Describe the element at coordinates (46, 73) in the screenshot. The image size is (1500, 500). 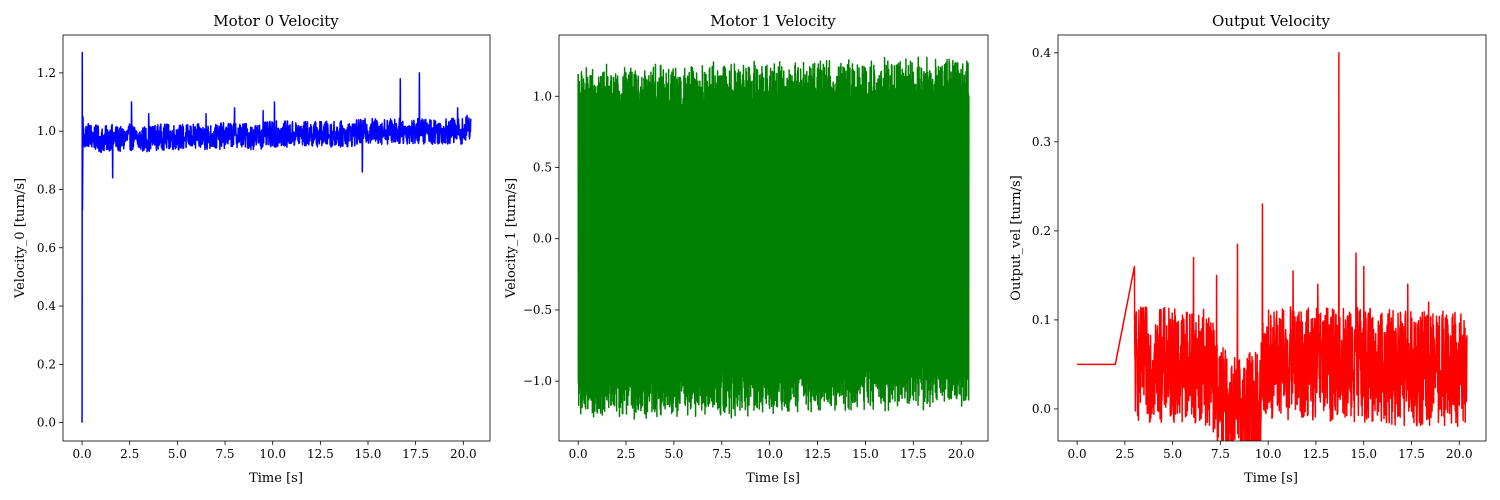
I see `y-tick-label: 1.2` at that location.